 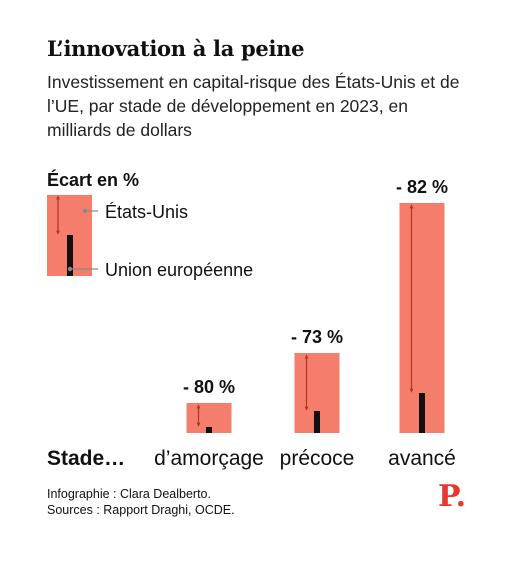 I want to click on legend-us-label: États-Unis, so click(x=146, y=212).